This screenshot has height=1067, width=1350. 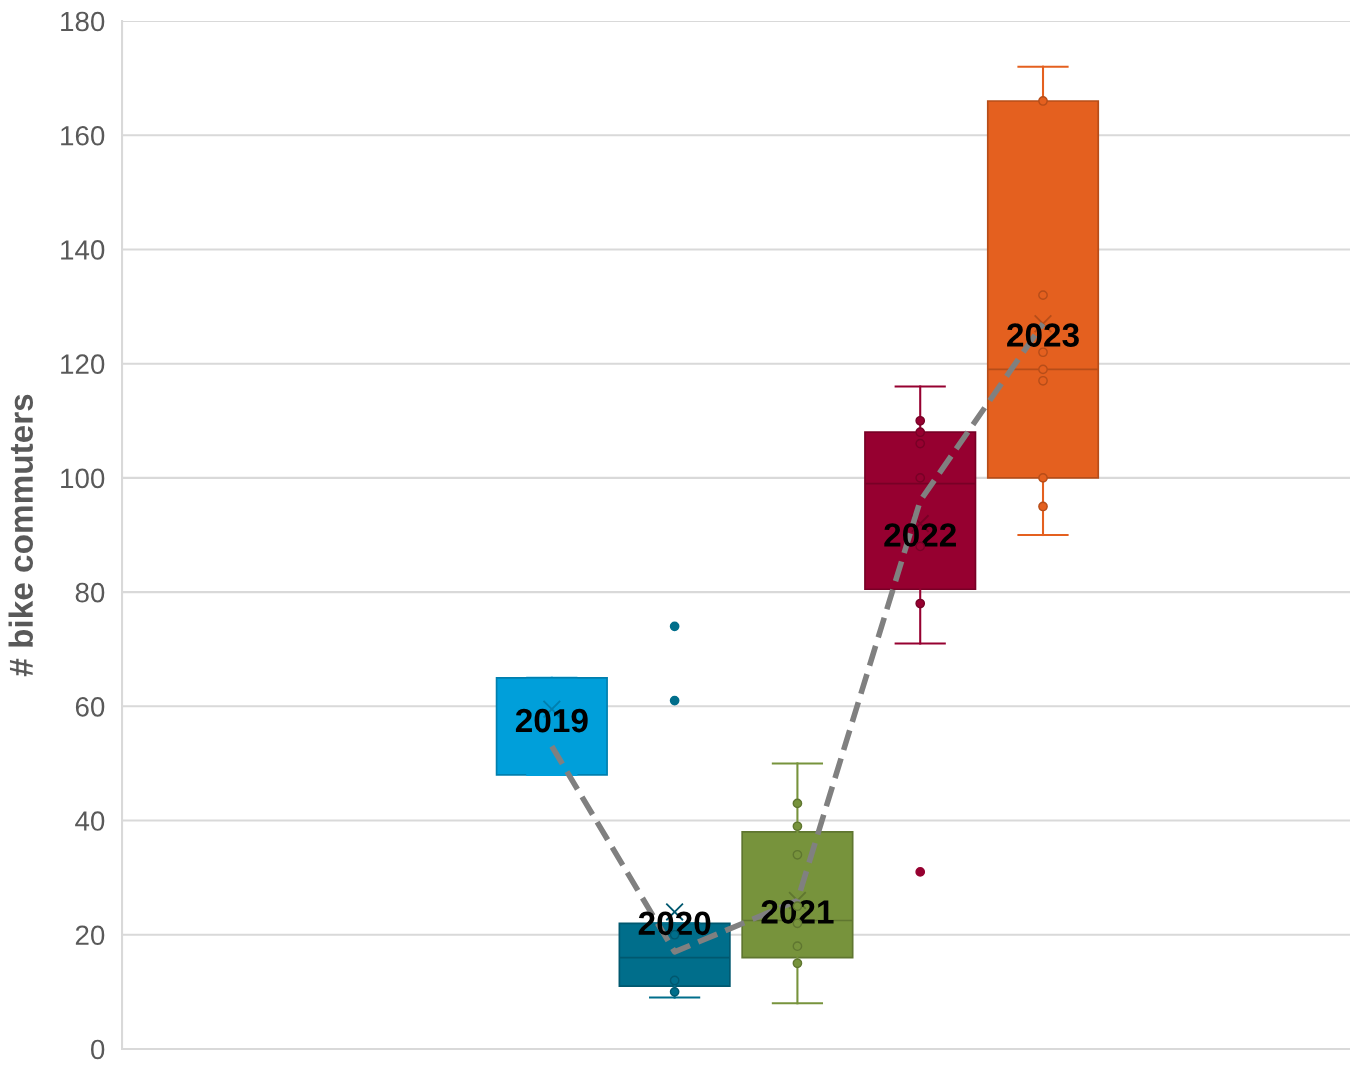 What do you see at coordinates (90, 821) in the screenshot?
I see `y-tick-label: 40` at bounding box center [90, 821].